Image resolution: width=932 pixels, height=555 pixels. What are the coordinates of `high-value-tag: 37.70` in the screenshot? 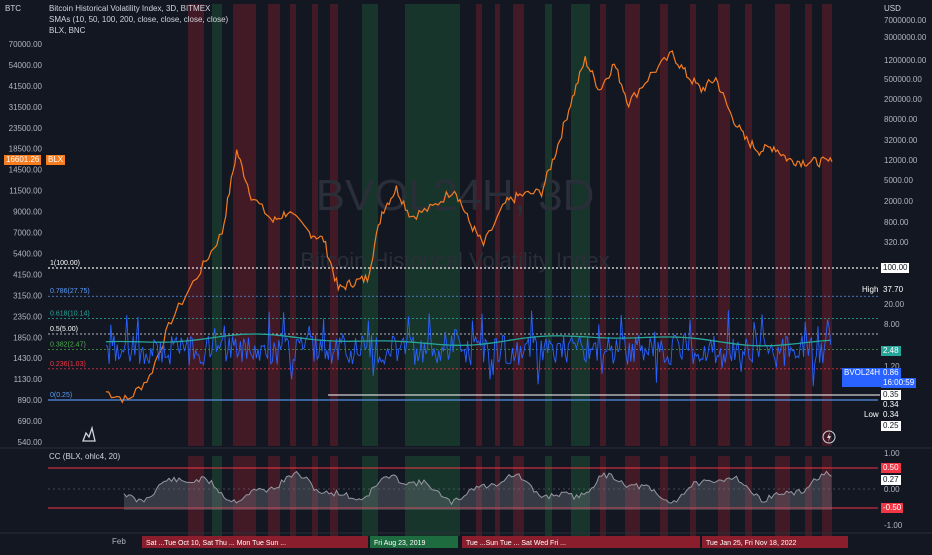 It's located at (893, 290).